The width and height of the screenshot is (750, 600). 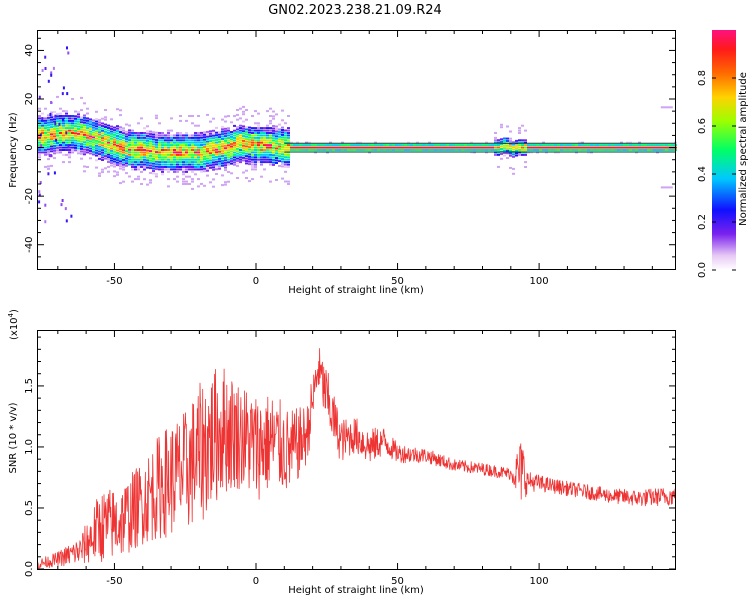 What do you see at coordinates (29, 245) in the screenshot?
I see `y-tick-label: -40` at bounding box center [29, 245].